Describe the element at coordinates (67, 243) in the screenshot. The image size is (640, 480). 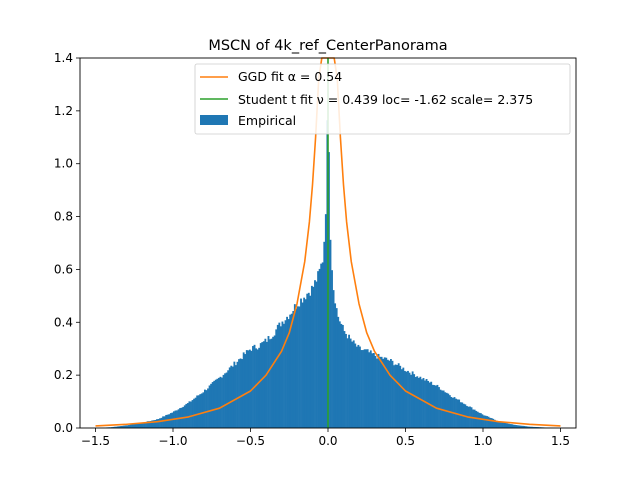
I see `y-axis-ticks: 0.0 0.2 0.4 0.6 0.8 1.0 1.2 1.4` at that location.